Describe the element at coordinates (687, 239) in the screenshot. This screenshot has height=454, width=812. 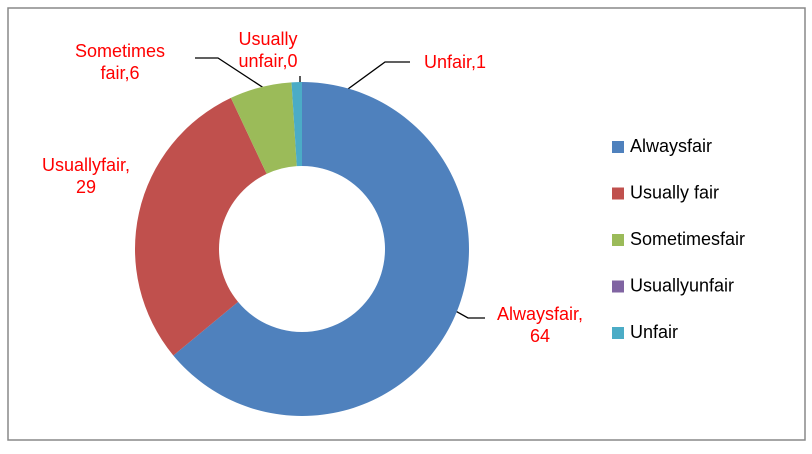
I see `legend-label: Sometimesfair` at that location.